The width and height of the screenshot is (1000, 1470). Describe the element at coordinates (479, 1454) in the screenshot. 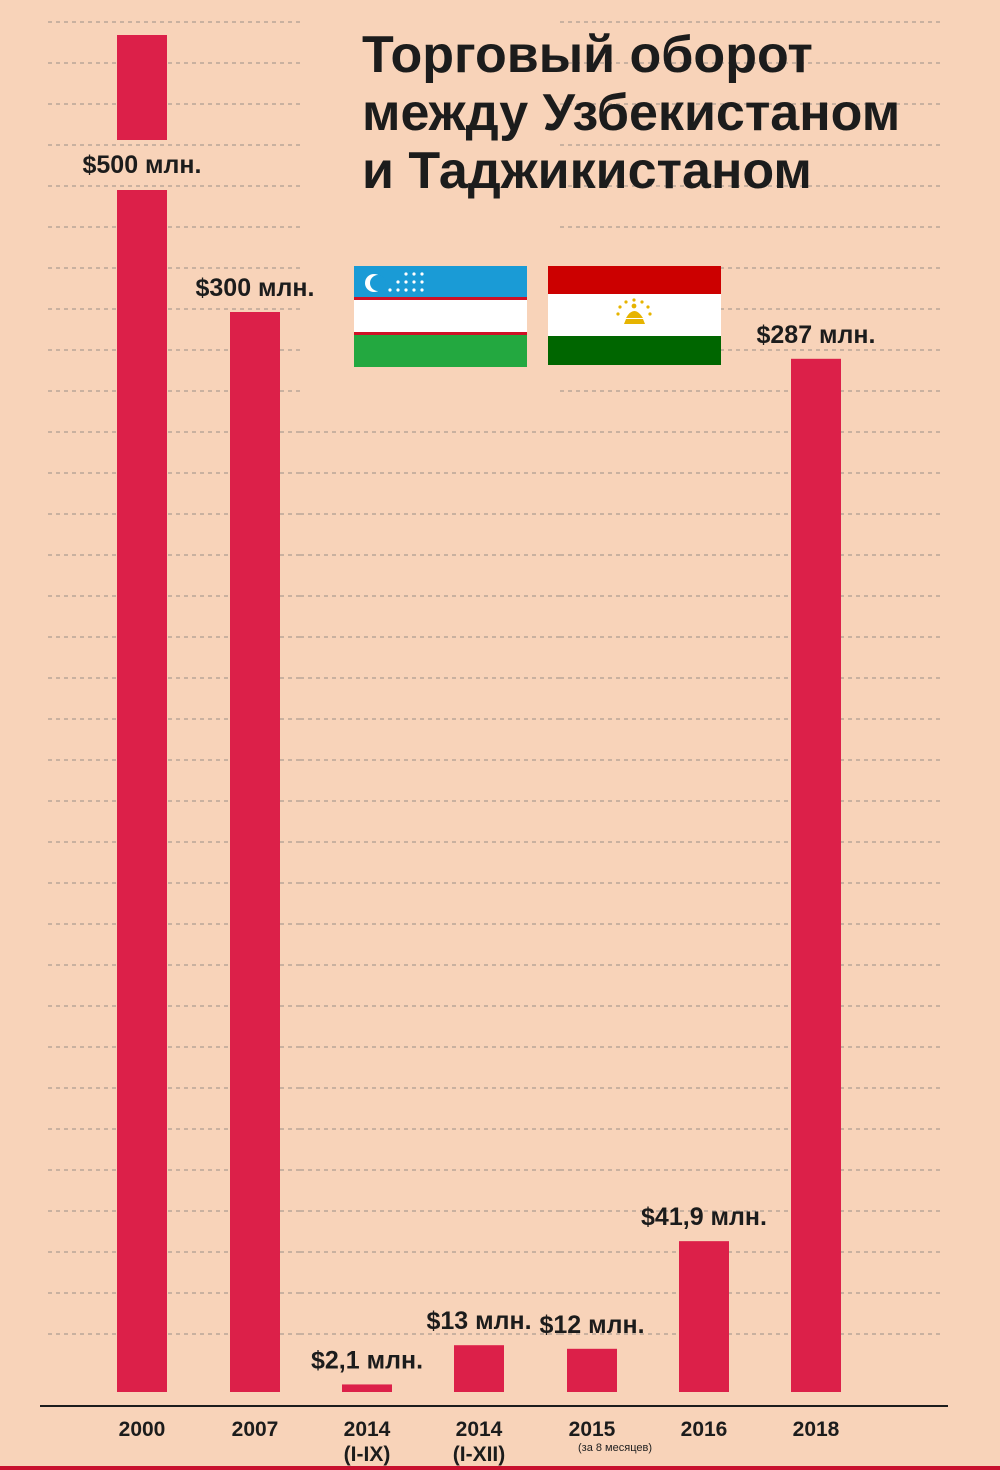

I see `x-tick-sublabel: (I-XII)` at that location.